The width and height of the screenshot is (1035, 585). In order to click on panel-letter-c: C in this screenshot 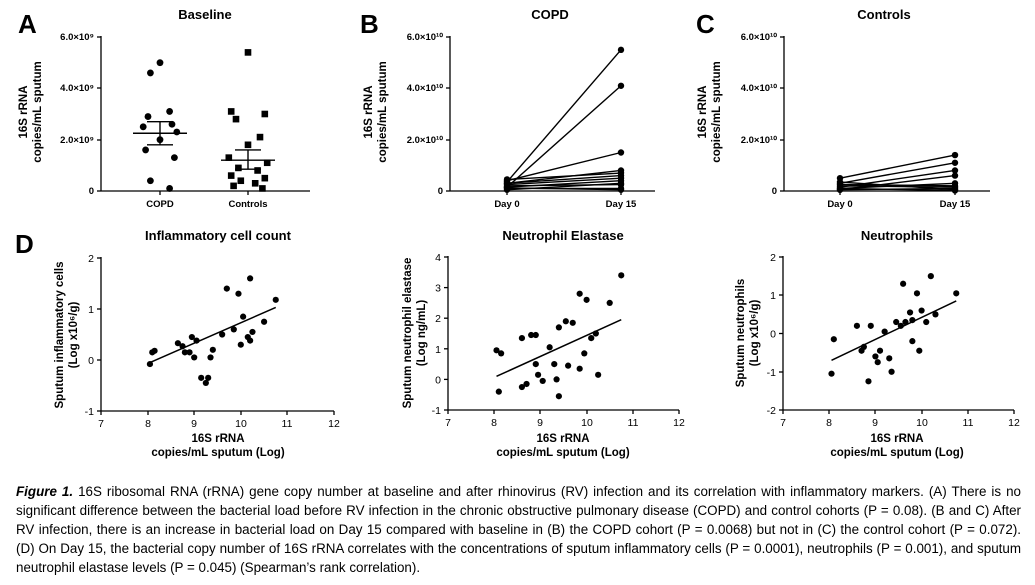, I will do `click(705, 24)`.